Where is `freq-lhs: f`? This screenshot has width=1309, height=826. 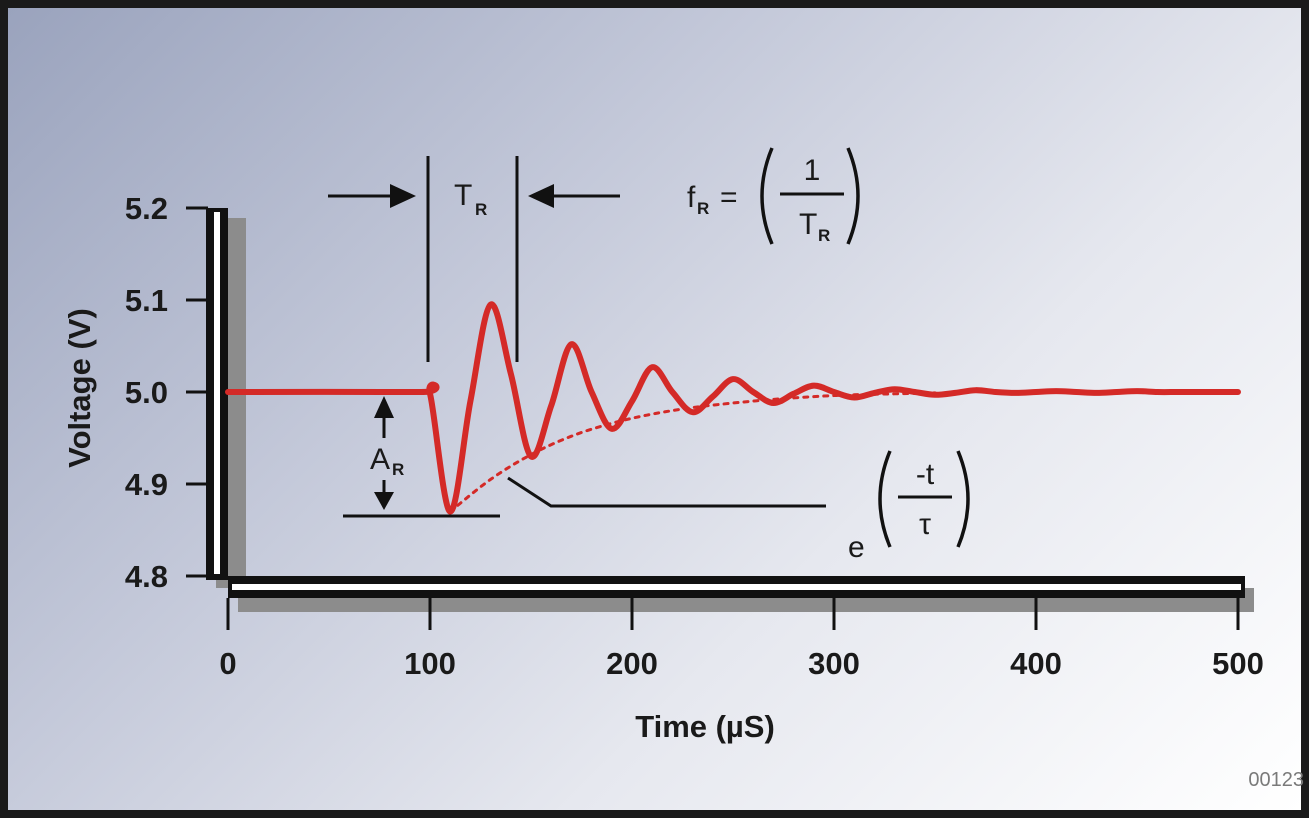 freq-lhs: f is located at coordinates (691, 197).